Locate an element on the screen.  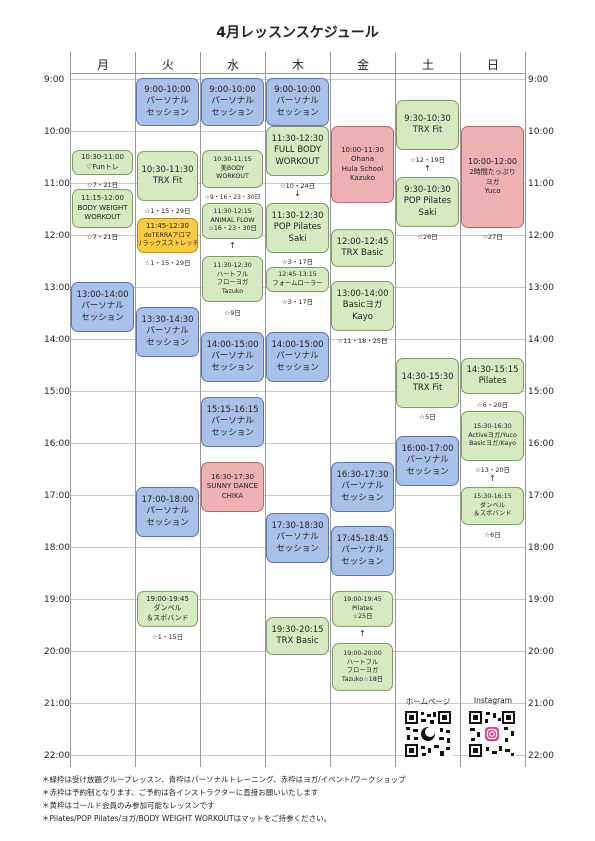
lesson-name: ♡Funトレ is located at coordinates (102, 166).